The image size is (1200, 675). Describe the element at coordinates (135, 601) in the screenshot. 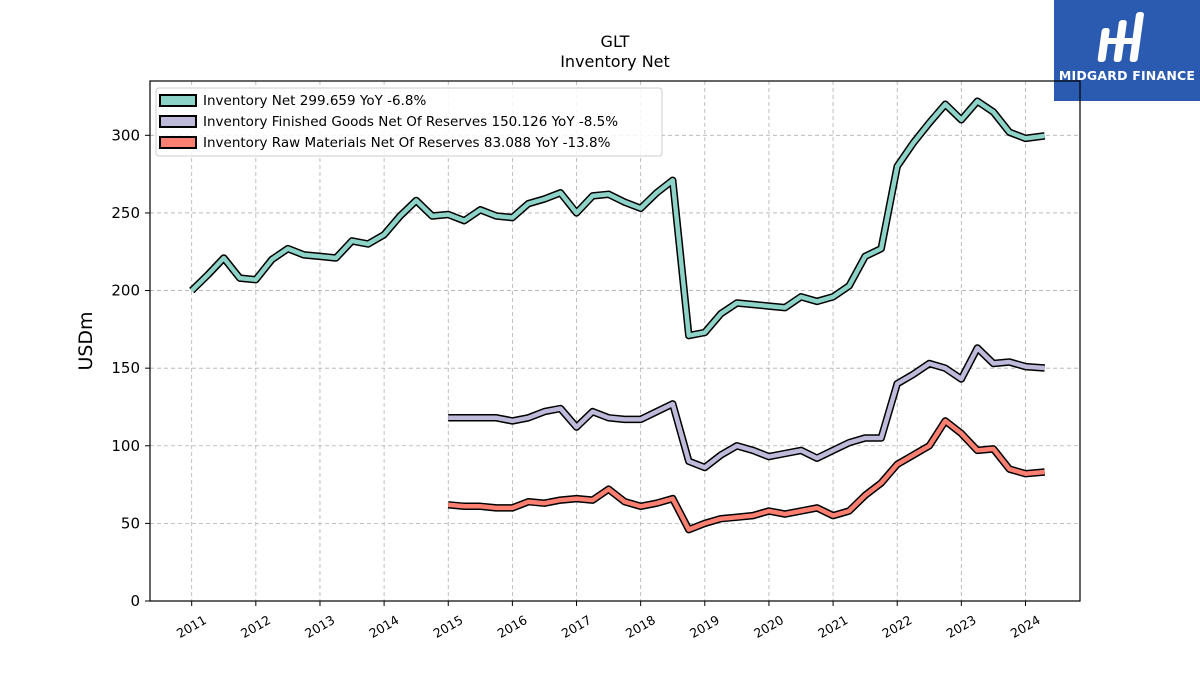

I see `y-tick-label: 0` at that location.